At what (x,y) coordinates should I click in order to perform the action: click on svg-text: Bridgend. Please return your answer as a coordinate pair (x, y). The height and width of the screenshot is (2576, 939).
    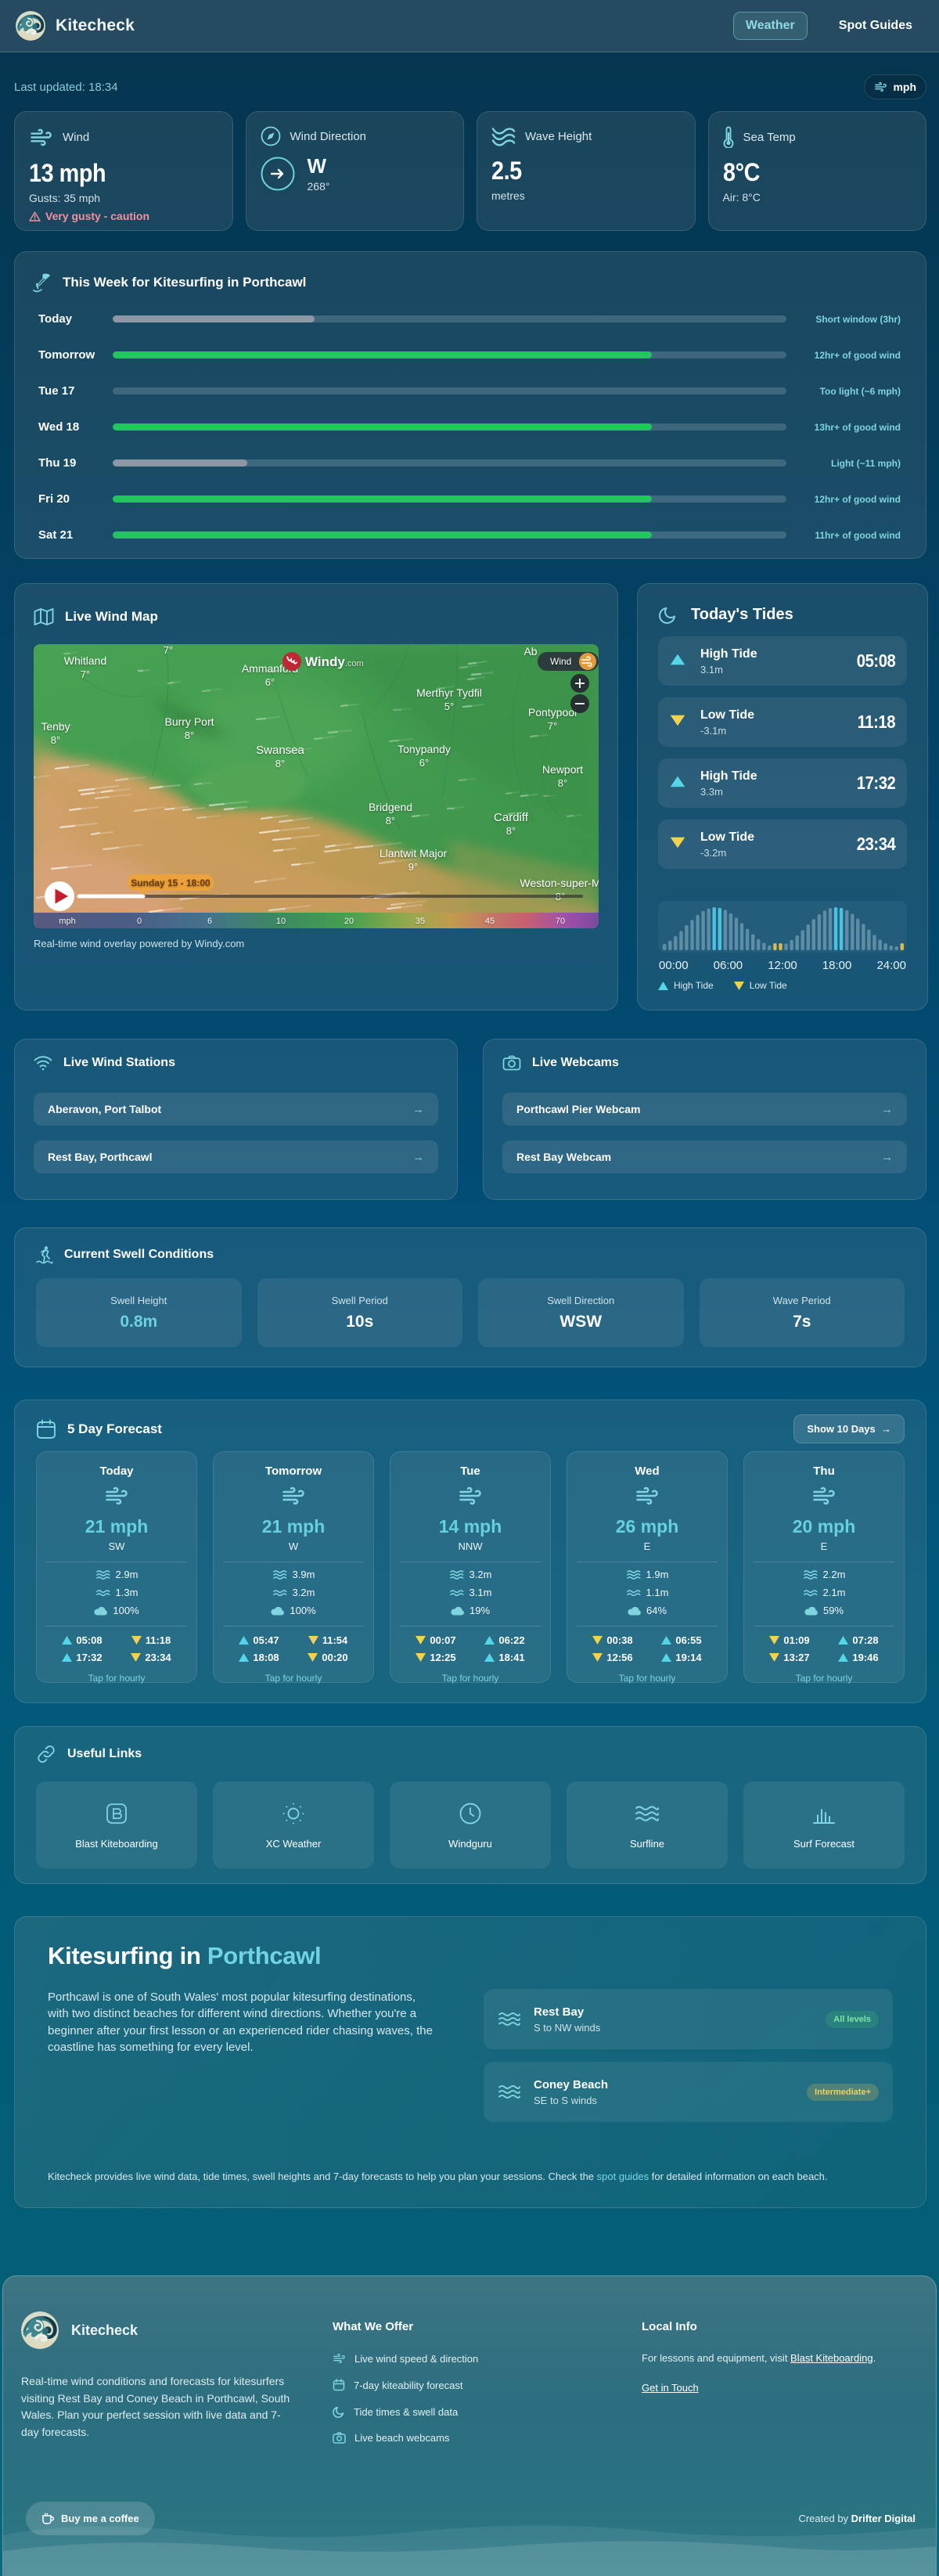
    Looking at the image, I should click on (390, 807).